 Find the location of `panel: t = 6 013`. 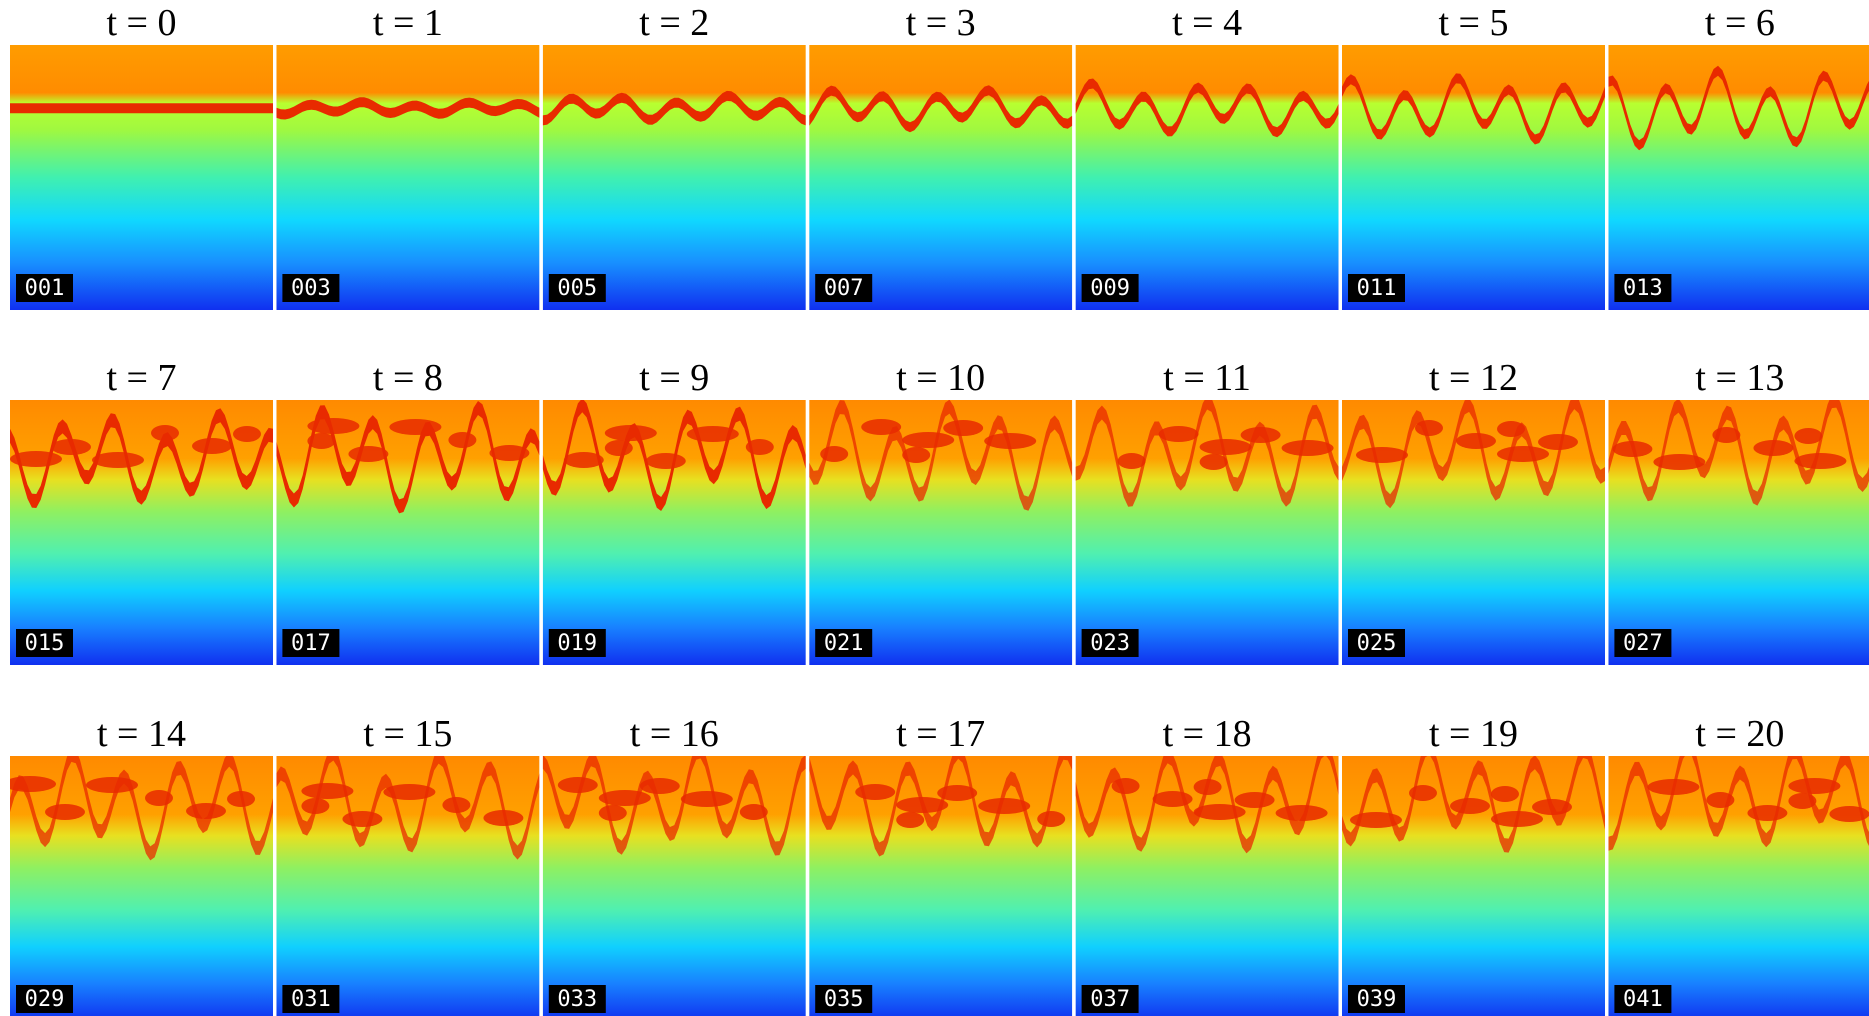

panel: t = 6 013 is located at coordinates (1738, 156).